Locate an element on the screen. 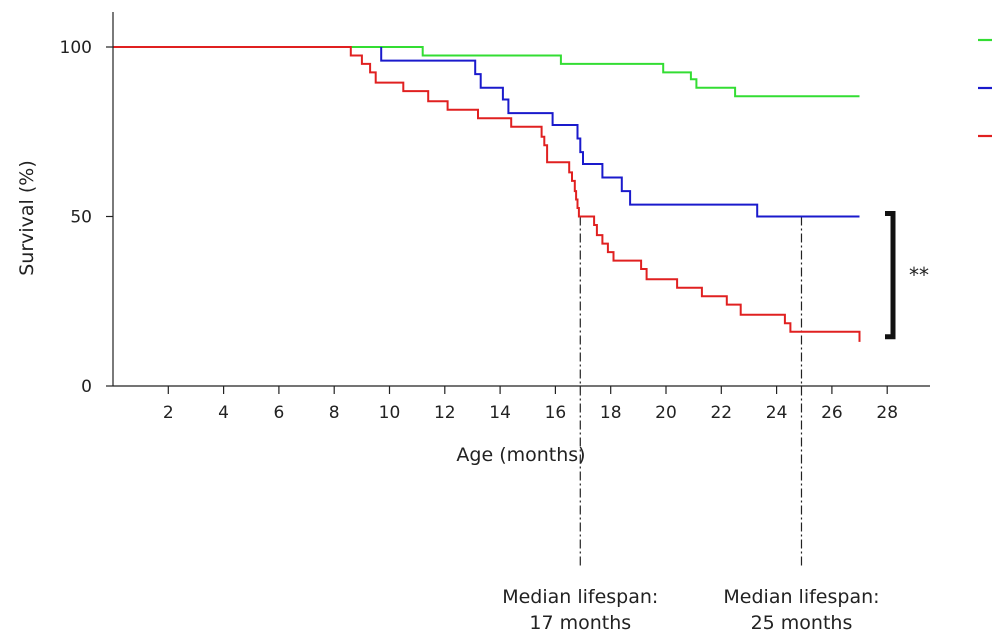 Image resolution: width=992 pixels, height=644 pixels. x-tick-label: 2 is located at coordinates (168, 413).